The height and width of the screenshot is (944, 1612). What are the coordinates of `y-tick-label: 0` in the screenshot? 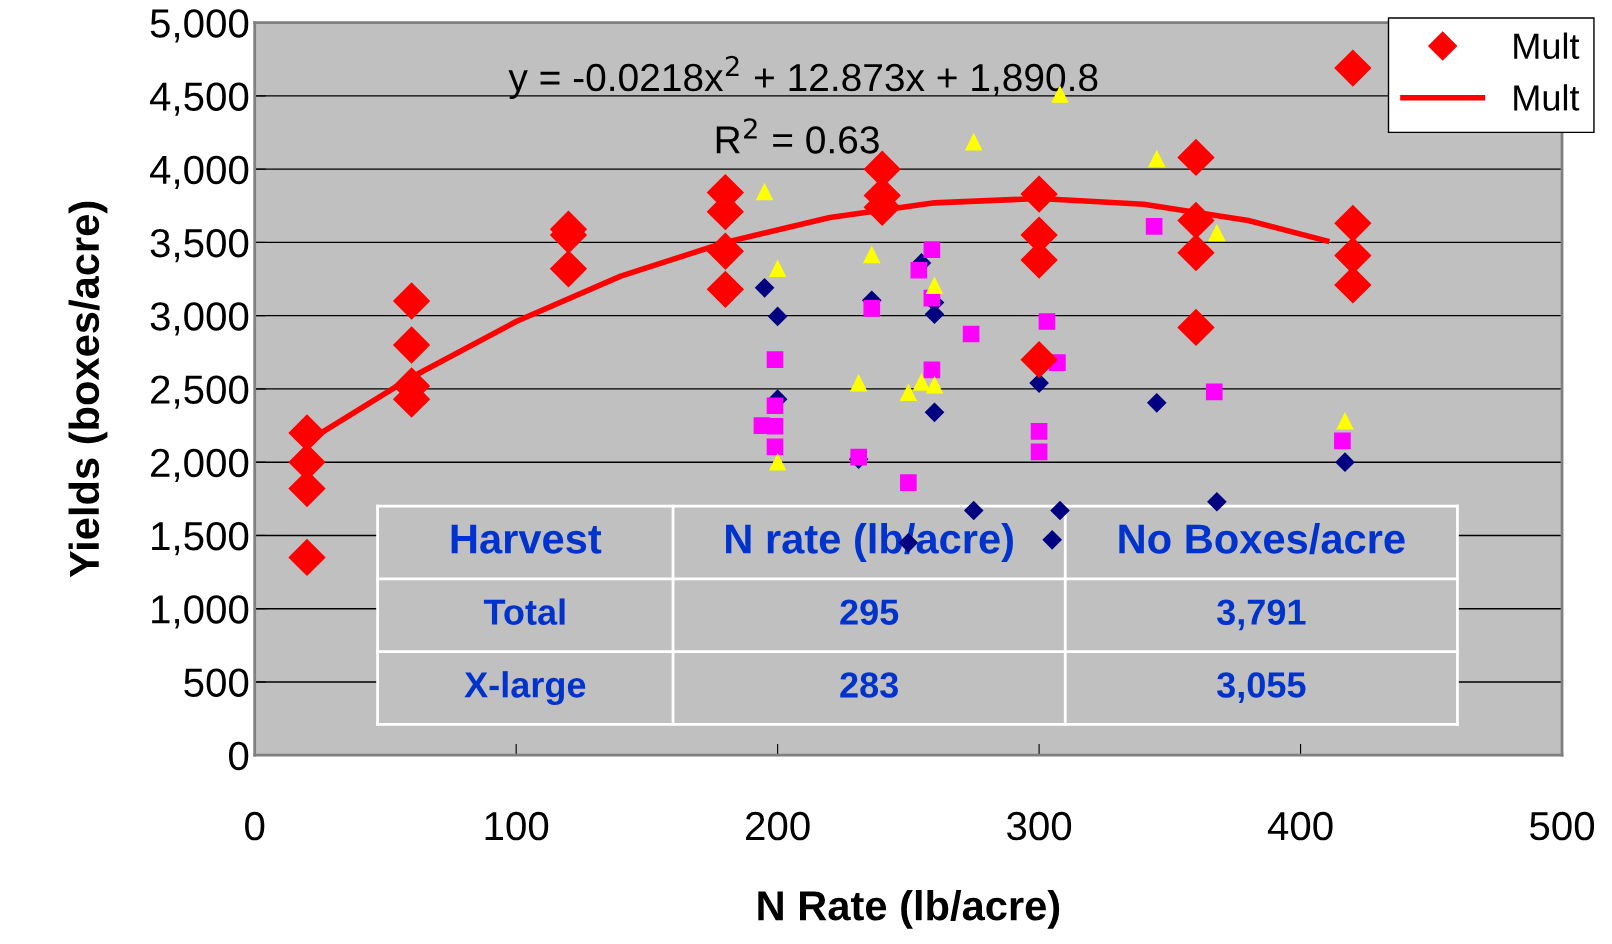 It's located at (239, 756).